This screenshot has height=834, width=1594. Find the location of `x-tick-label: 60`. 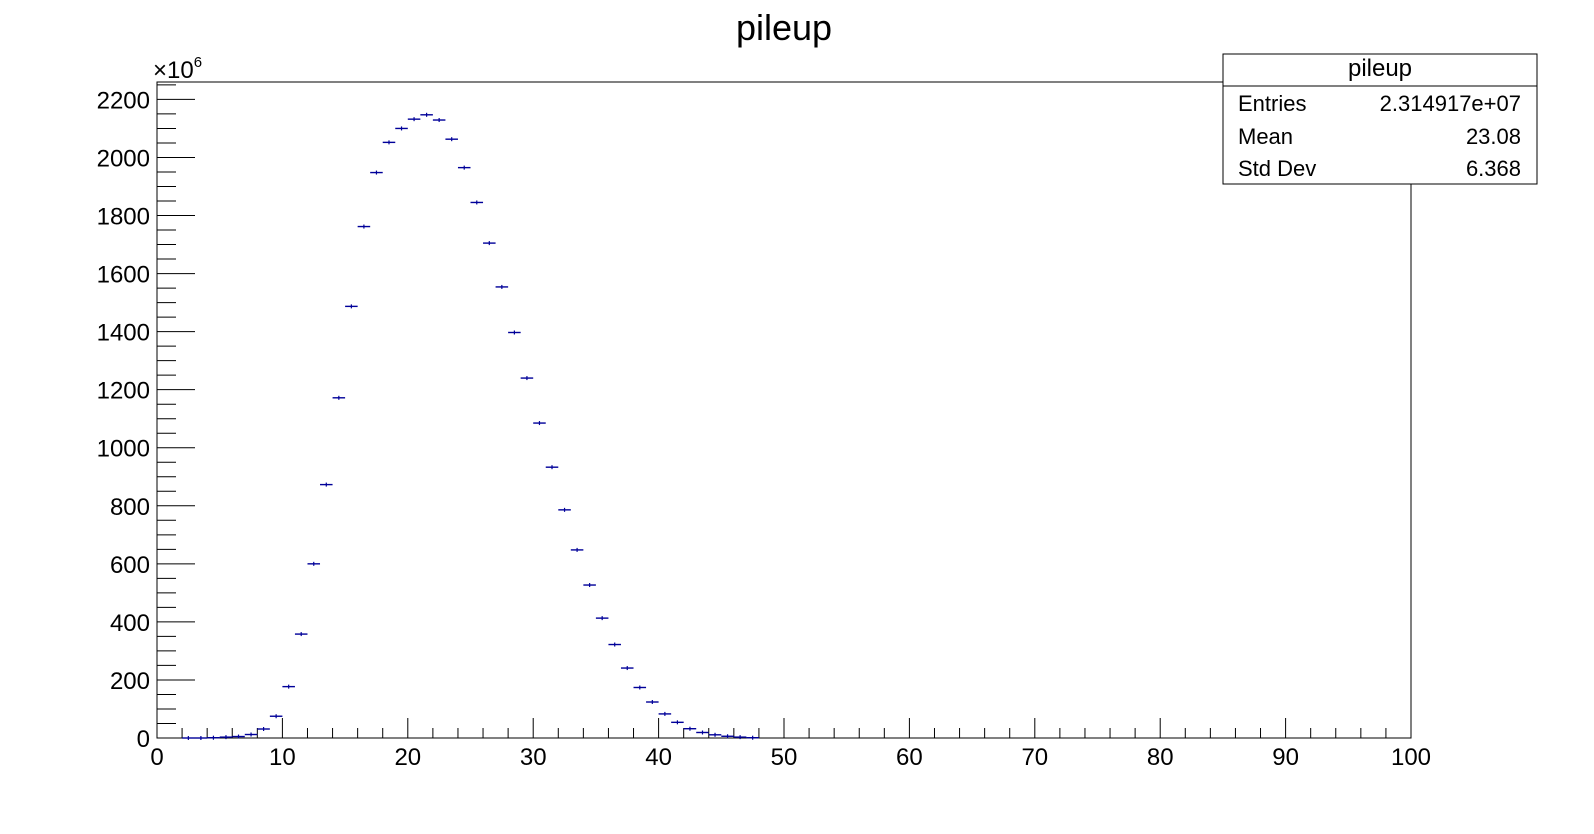

x-tick-label: 60 is located at coordinates (909, 757).